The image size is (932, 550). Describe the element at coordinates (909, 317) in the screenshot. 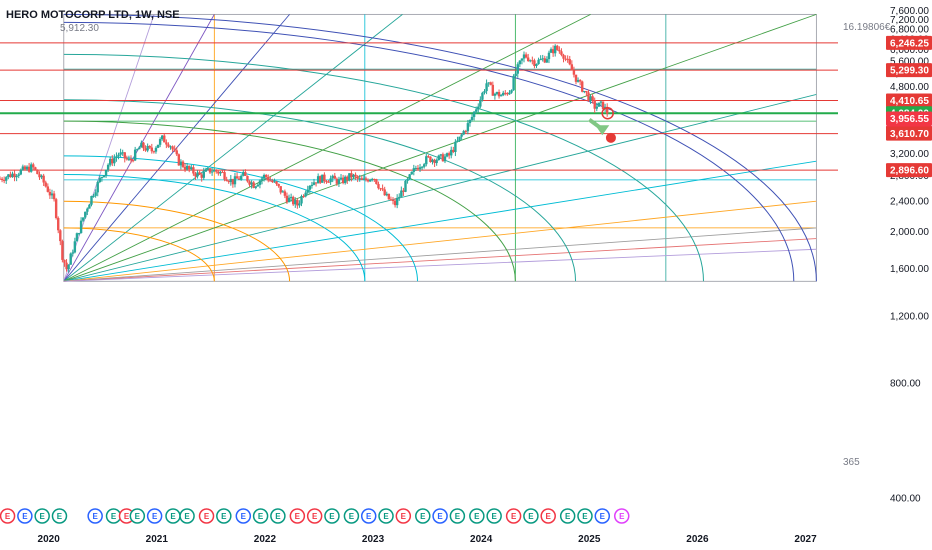

I see `y-tick-label: 1,200.00` at that location.